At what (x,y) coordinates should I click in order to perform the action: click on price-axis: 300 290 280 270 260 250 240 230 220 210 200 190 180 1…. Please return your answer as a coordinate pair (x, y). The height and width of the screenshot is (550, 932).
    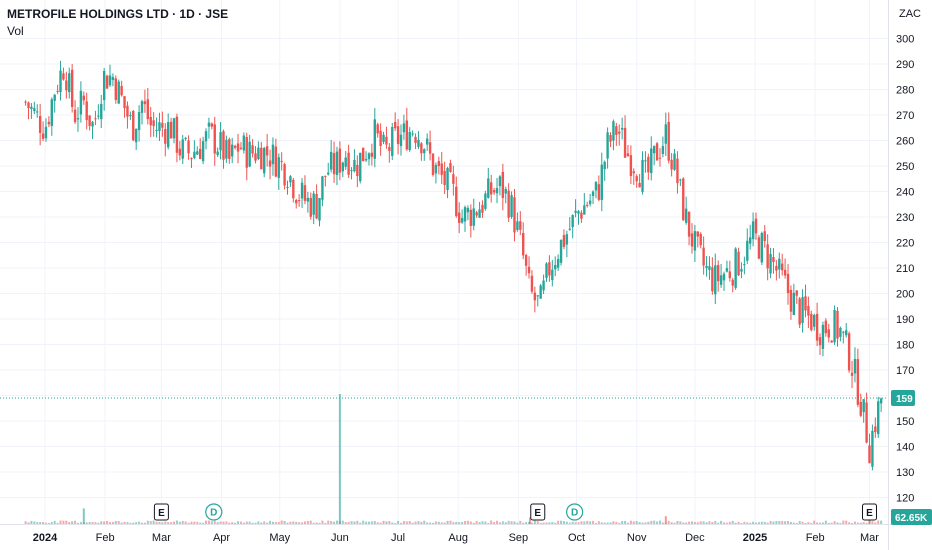
    Looking at the image, I should click on (905, 269).